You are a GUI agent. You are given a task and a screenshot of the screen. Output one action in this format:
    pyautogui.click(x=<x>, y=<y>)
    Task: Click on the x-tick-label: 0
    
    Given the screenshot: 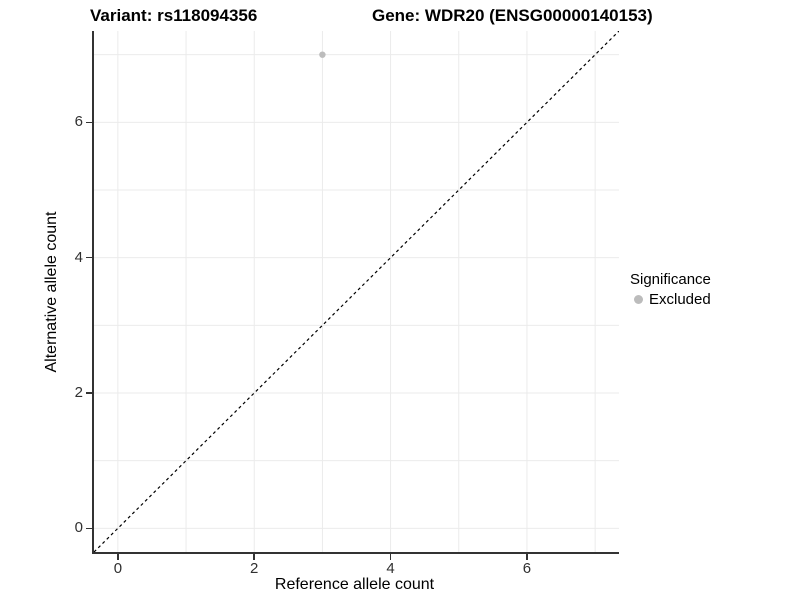 What is the action you would take?
    pyautogui.click(x=118, y=568)
    